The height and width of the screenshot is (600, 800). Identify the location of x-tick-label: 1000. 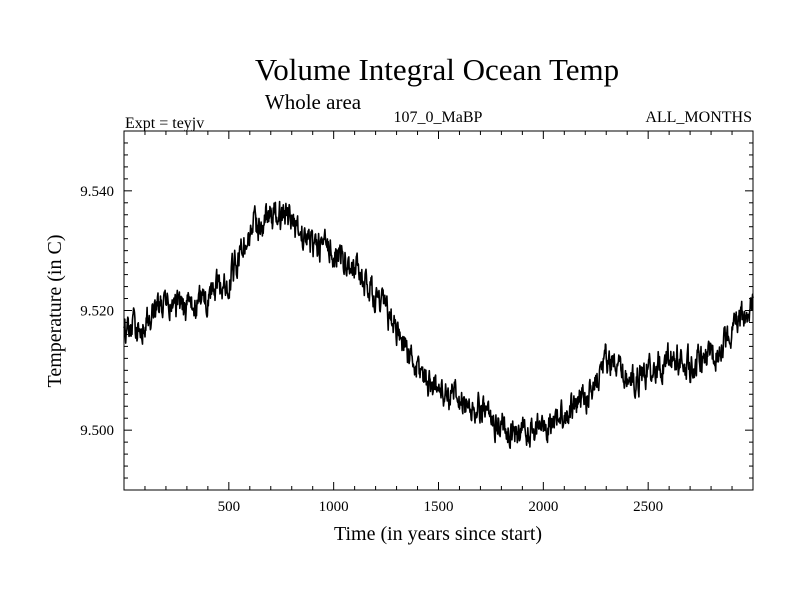
(334, 507).